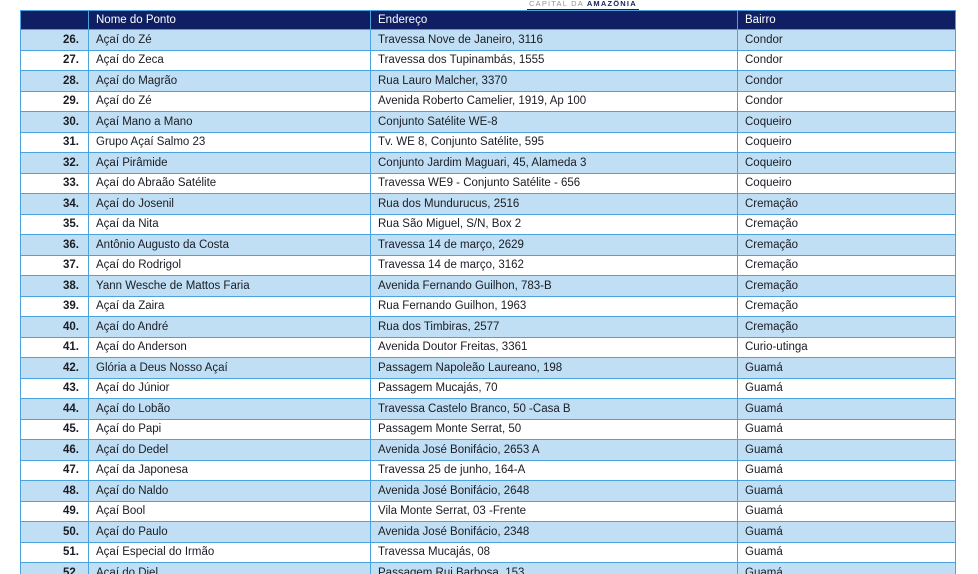 The image size is (978, 574). I want to click on row-endereco: Passagem Mucajás, 70, so click(554, 388).